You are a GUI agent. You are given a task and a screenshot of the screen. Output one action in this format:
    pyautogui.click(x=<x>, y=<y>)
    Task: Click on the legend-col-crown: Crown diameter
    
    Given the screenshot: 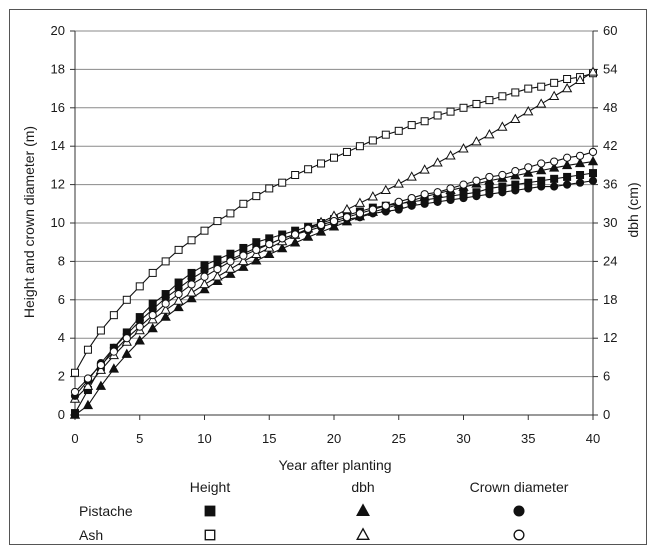 What is the action you would take?
    pyautogui.click(x=519, y=487)
    